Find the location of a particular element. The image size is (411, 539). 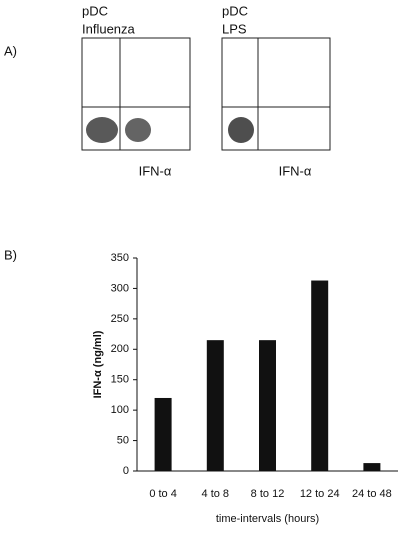

y-tick-label: 50 is located at coordinates (123, 440).